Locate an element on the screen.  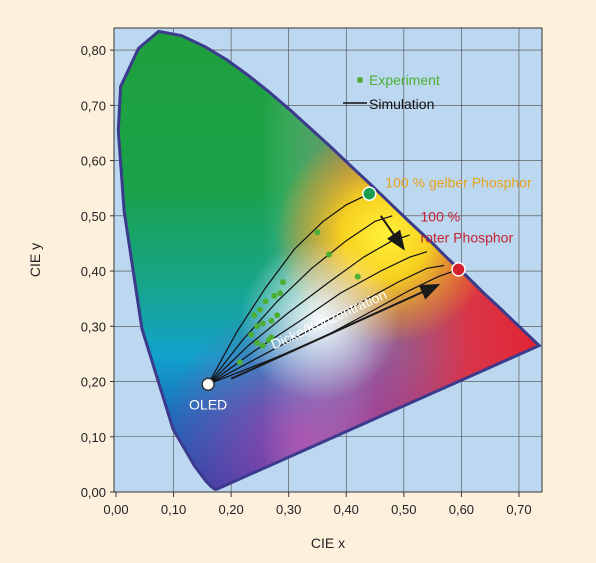
legend-simulation-label: Simulation is located at coordinates (401, 104).